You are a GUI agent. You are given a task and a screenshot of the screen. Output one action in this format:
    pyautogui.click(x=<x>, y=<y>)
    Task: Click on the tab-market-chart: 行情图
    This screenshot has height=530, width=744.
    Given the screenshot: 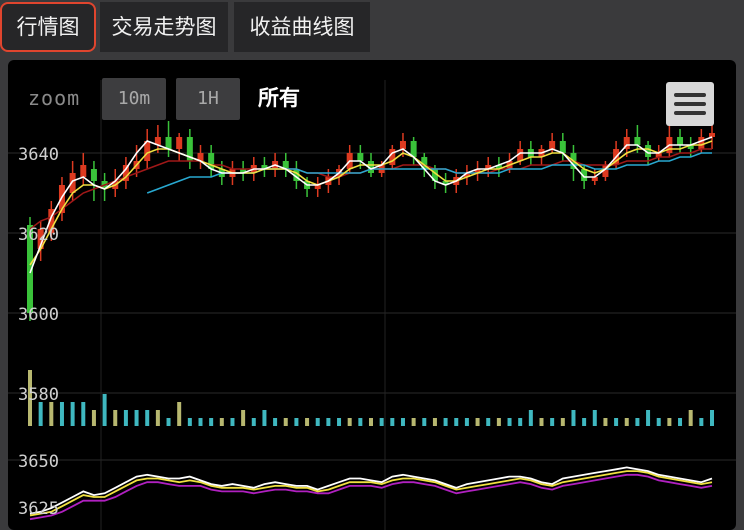 What is the action you would take?
    pyautogui.click(x=48, y=27)
    